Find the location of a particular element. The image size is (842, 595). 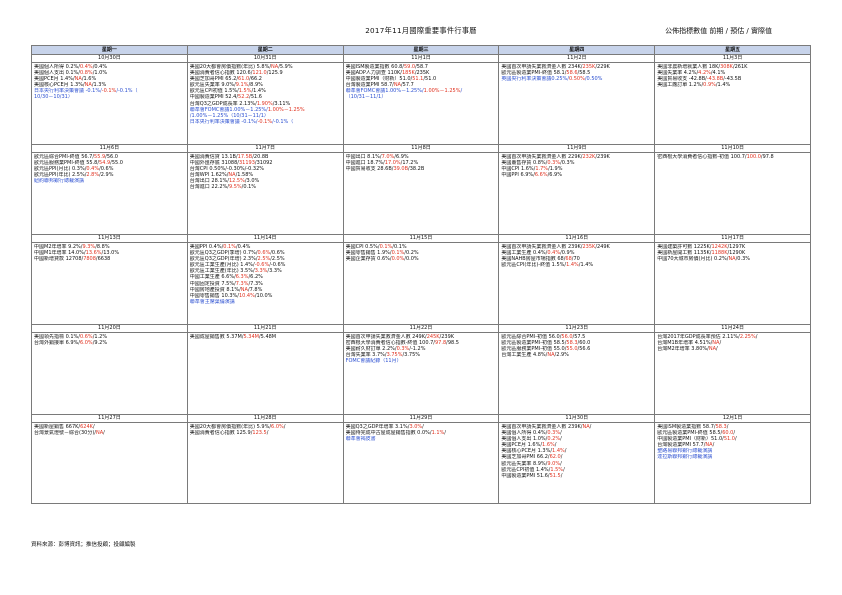

event-line: 聯準會主席葉倫演講 is located at coordinates (265, 302).